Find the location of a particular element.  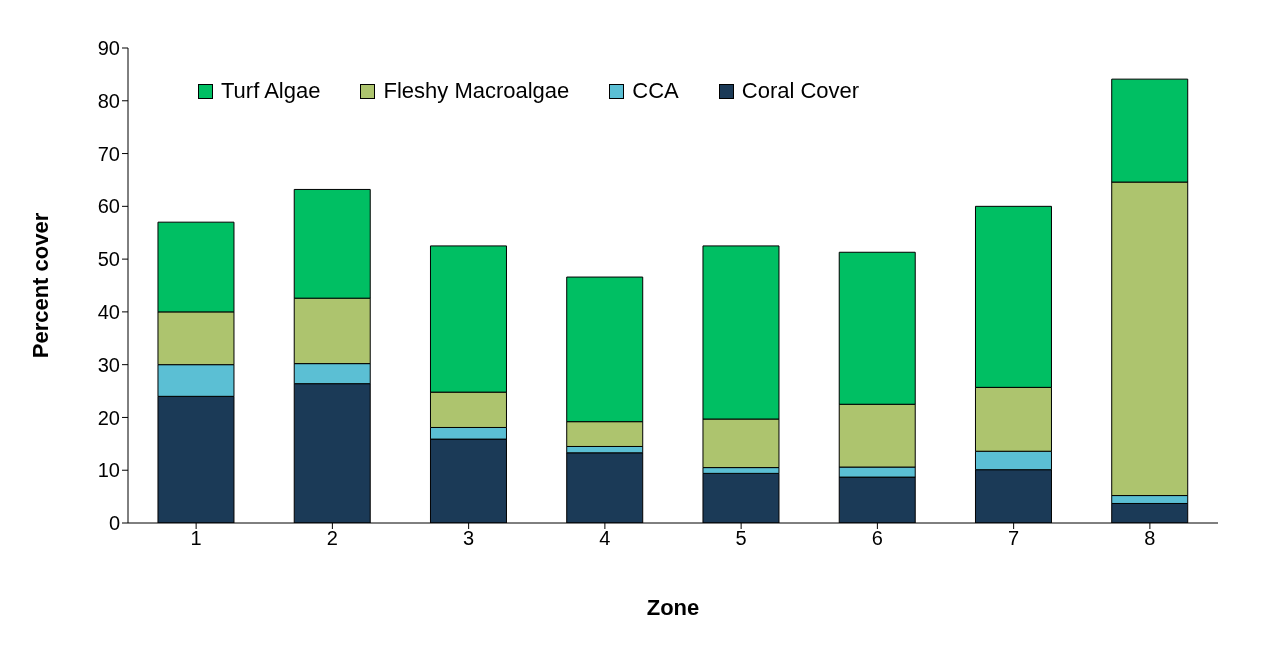

y-tick-label: 0 is located at coordinates (114, 523).